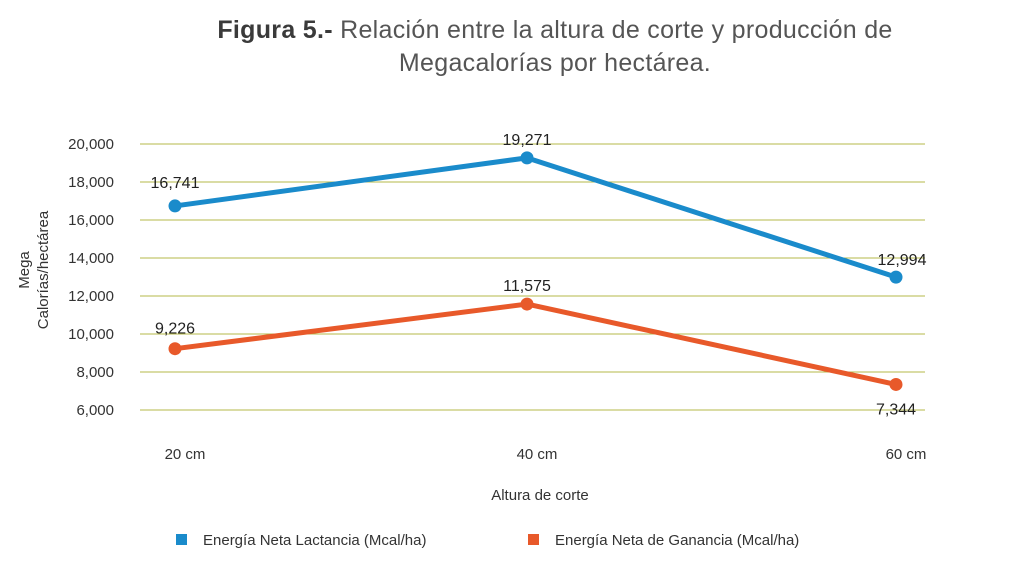 This screenshot has height=571, width=1024. I want to click on legend-label: Energía Neta de Ganancia (Mcal/ha), so click(677, 540).